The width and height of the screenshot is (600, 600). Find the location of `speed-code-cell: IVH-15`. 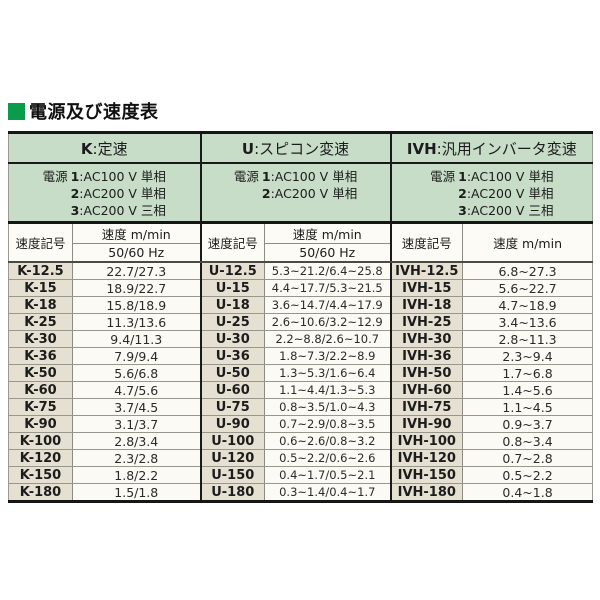

speed-code-cell: IVH-15 is located at coordinates (426, 288).